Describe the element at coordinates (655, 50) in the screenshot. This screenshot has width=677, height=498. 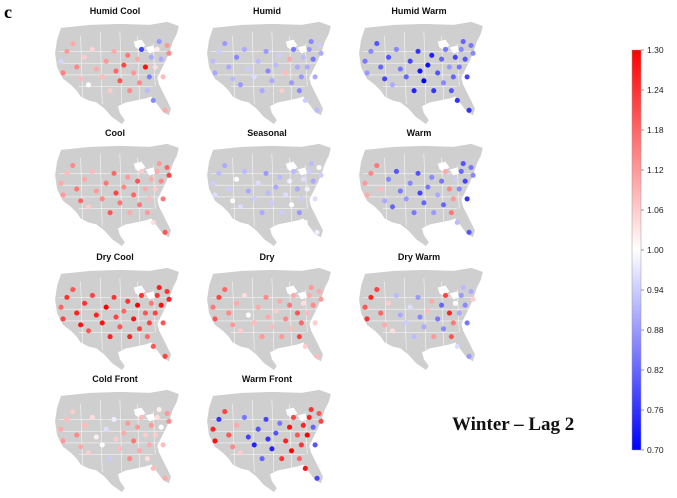
I see `colorbar-tick-label: 1.30` at that location.